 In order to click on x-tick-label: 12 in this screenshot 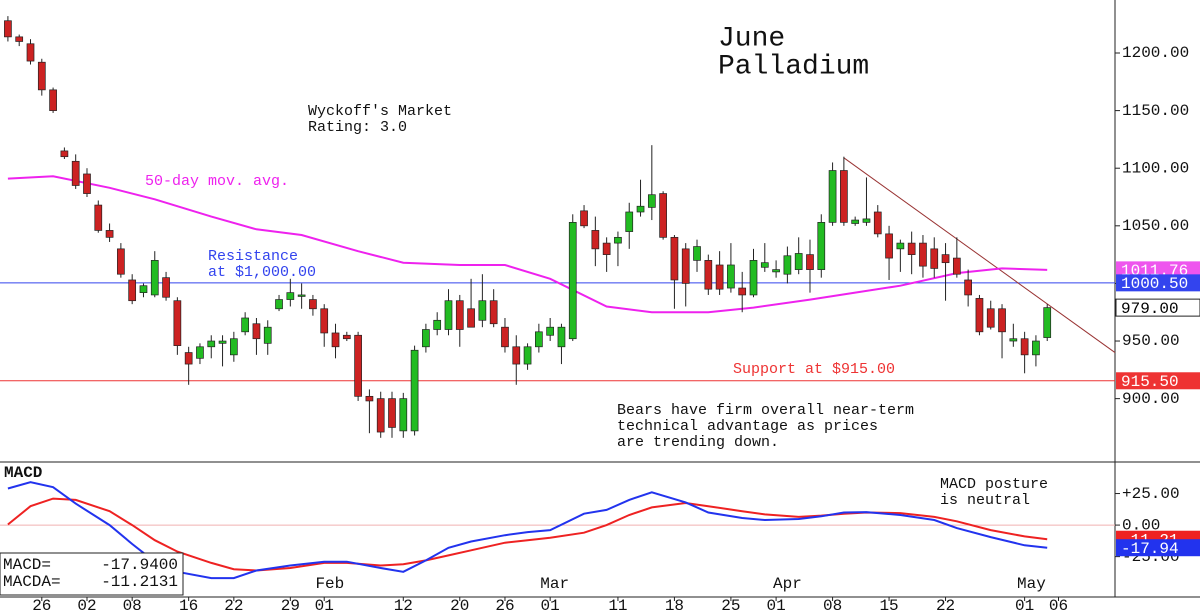, I will do `click(403, 605)`.